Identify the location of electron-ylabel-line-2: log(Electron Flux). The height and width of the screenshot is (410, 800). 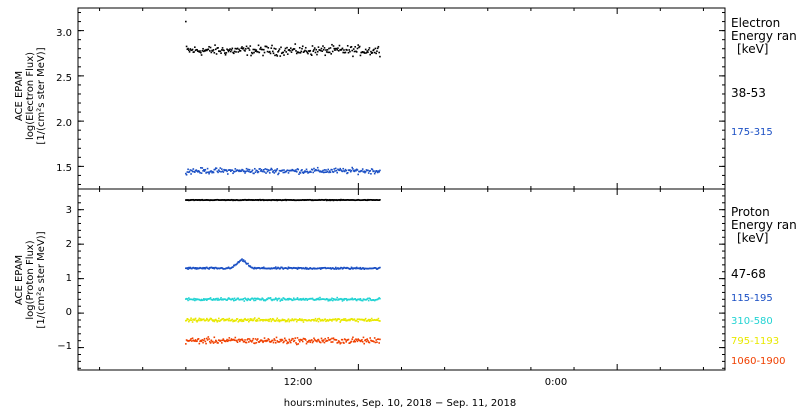
(30, 96).